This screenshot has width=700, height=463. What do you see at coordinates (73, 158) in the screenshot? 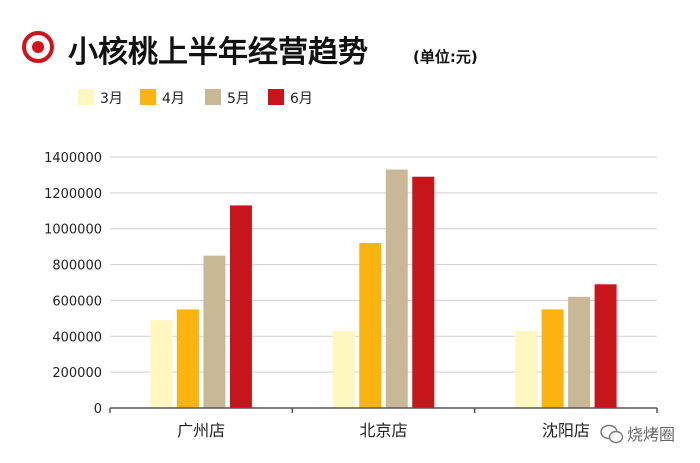
I see `y-tick-label: 1400000` at bounding box center [73, 158].